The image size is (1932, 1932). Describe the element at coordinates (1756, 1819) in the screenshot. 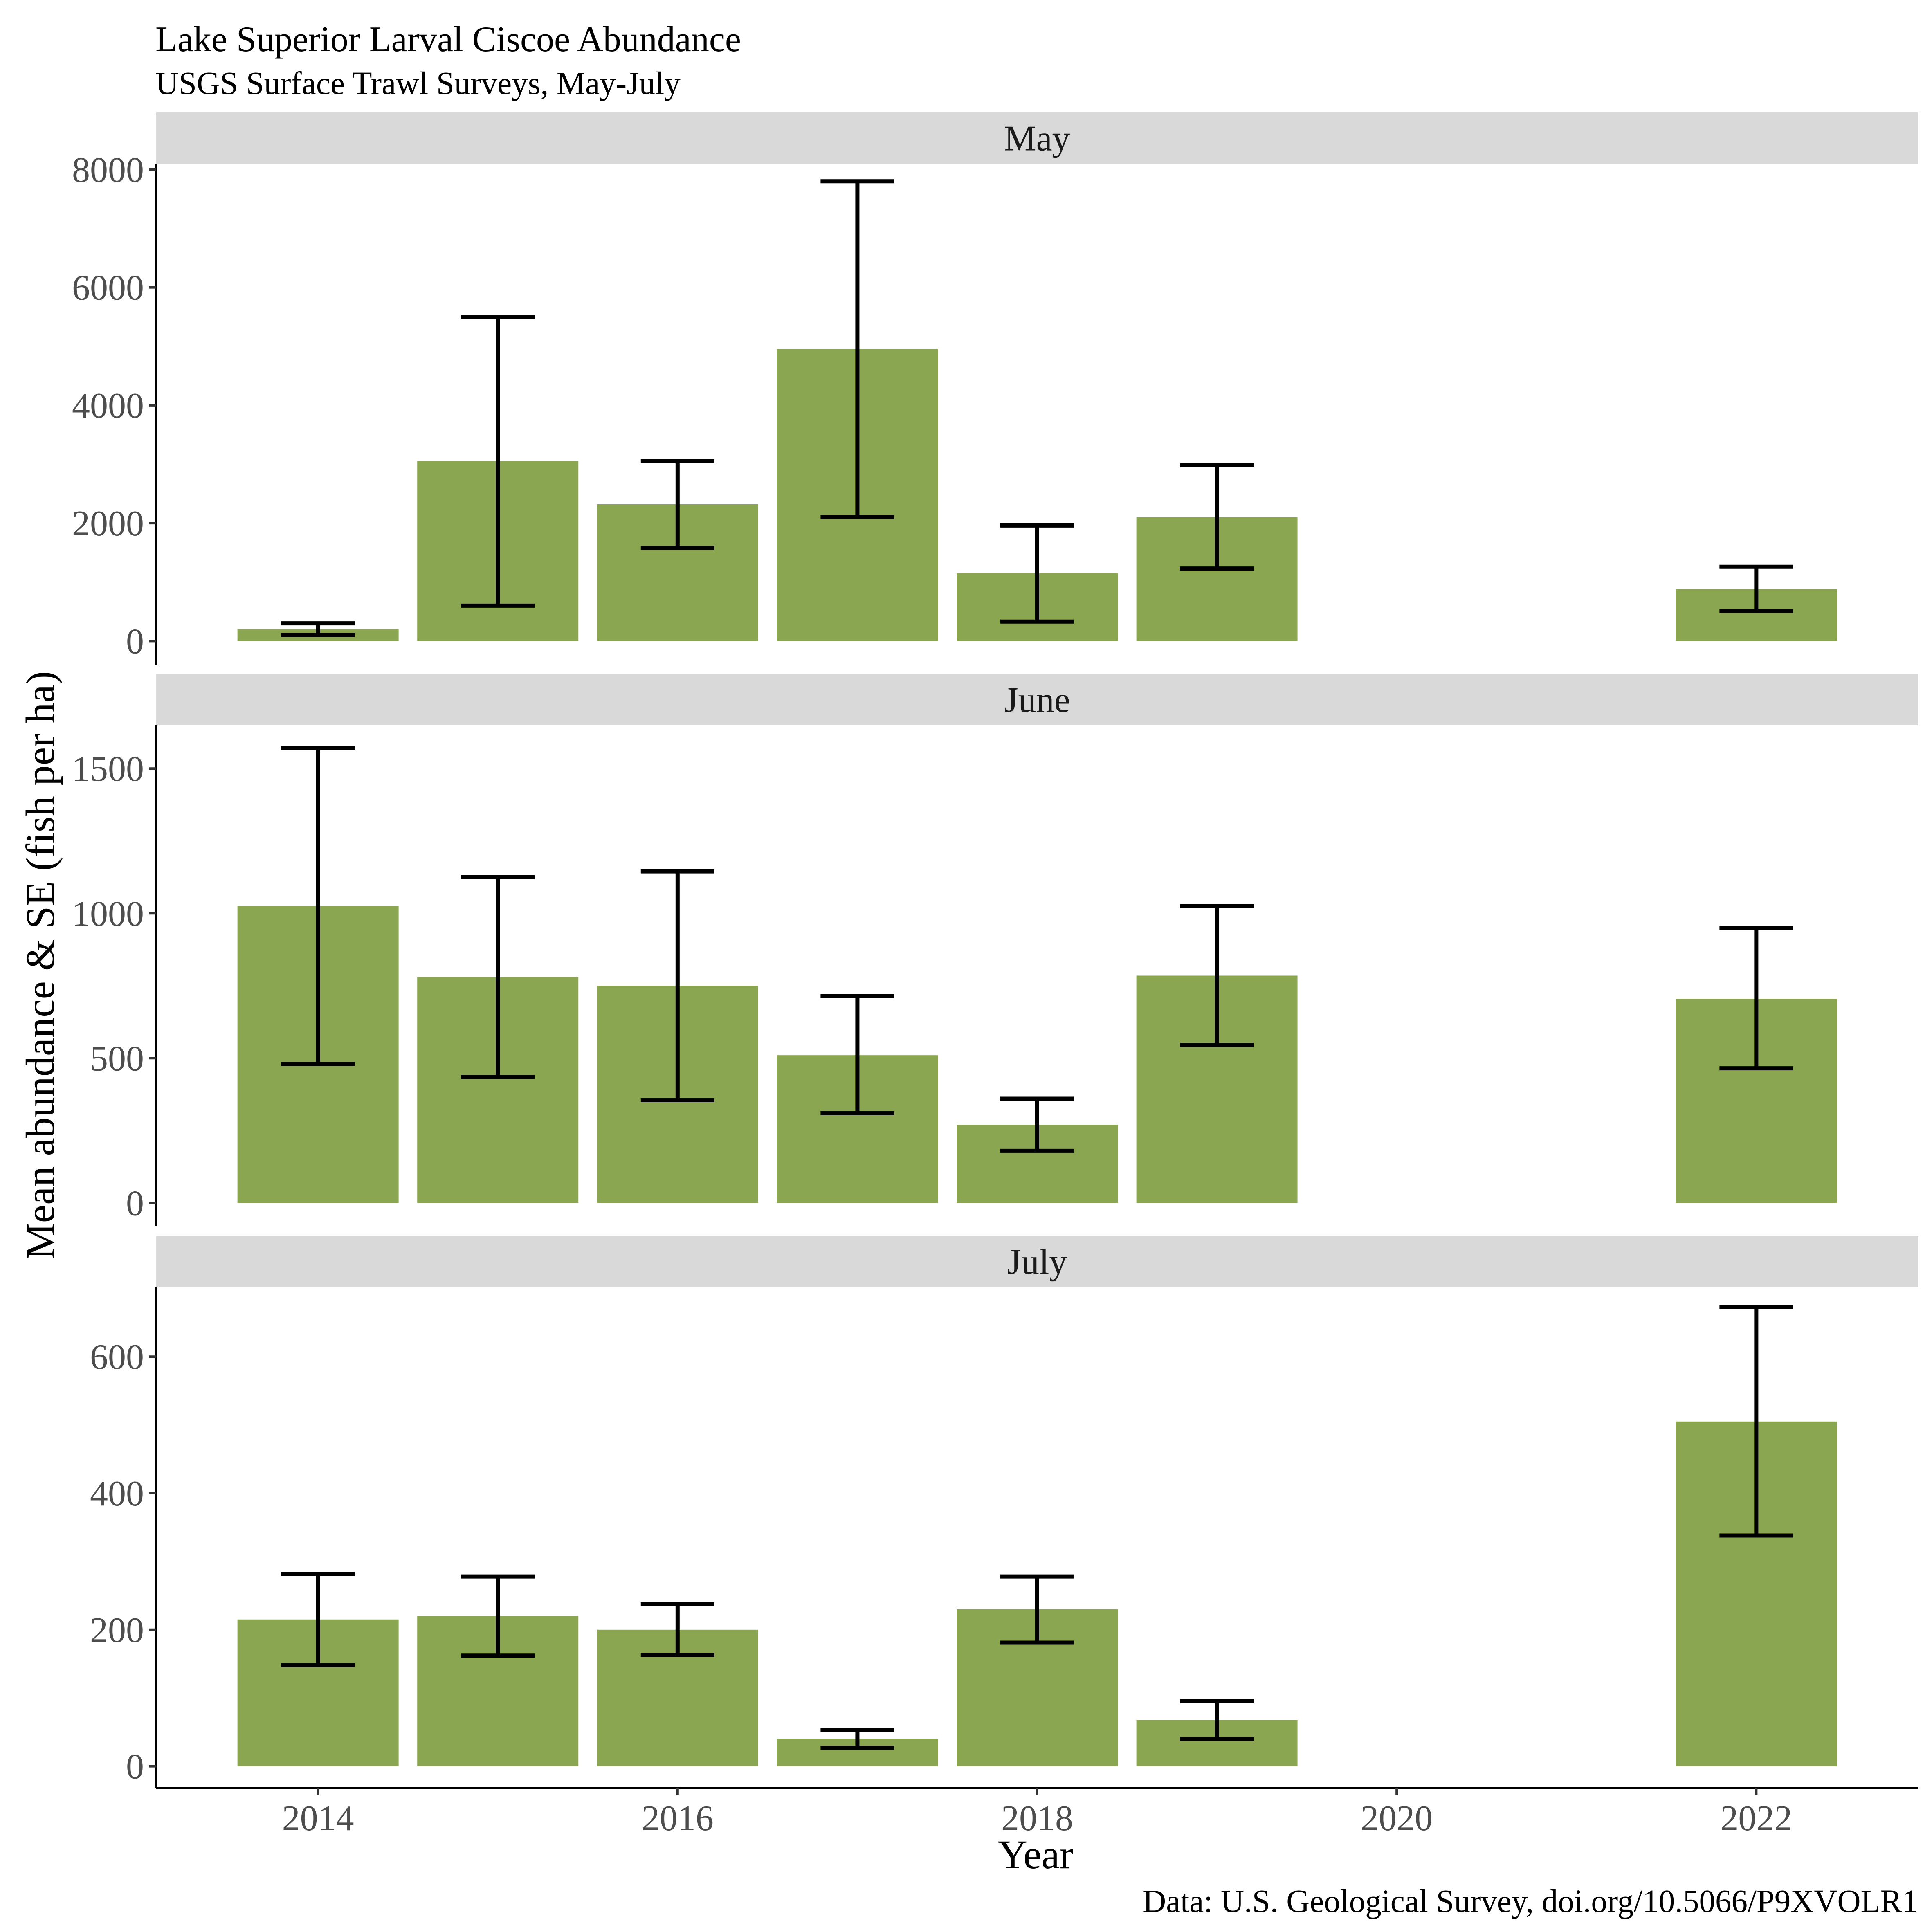

I see `x-tick-label: 2022` at that location.